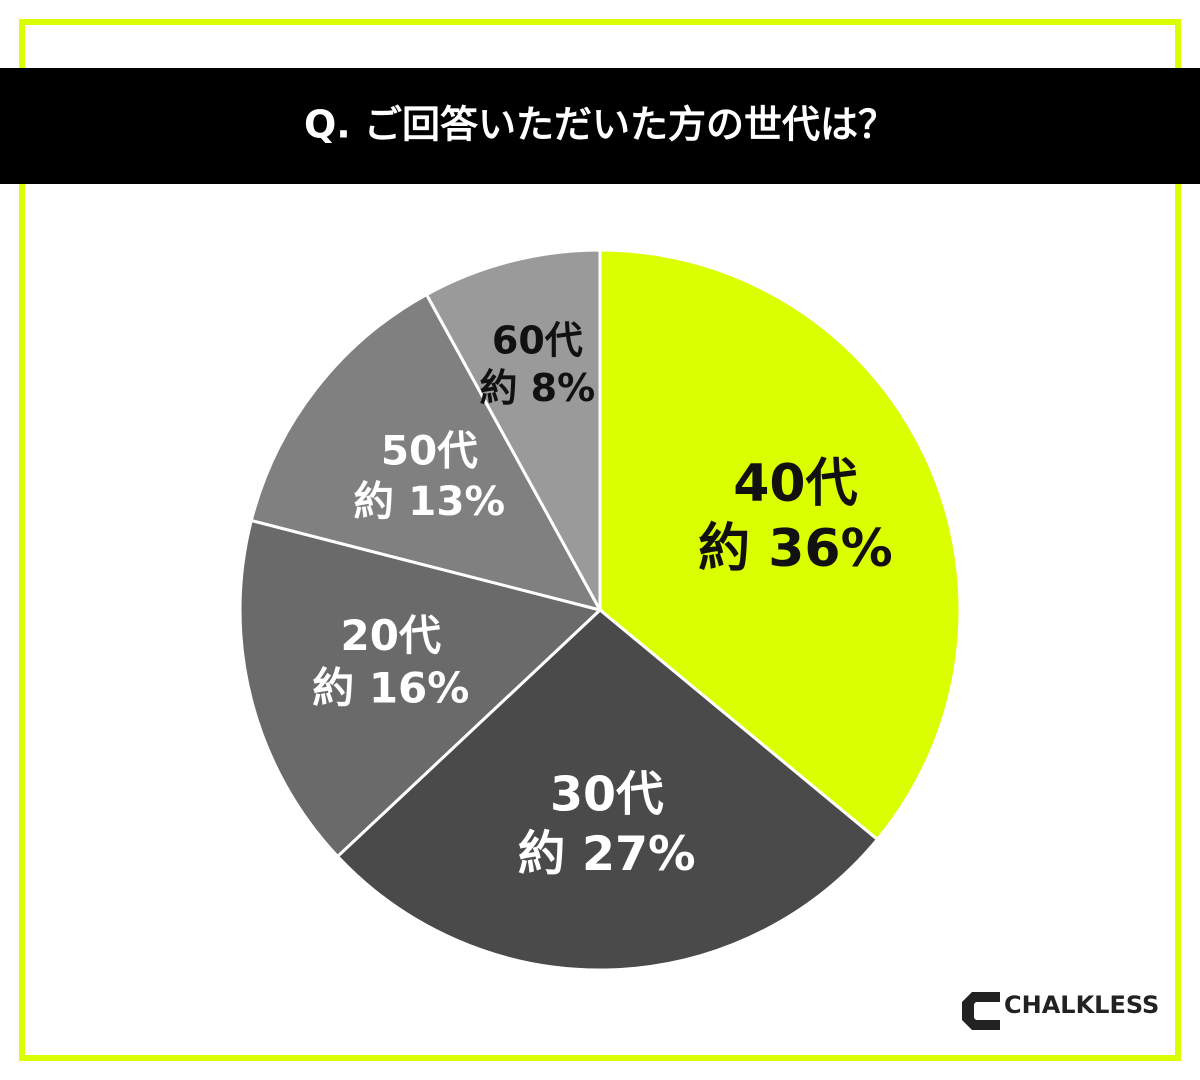 The width and height of the screenshot is (1200, 1080). Describe the element at coordinates (607, 854) in the screenshot. I see `value-label: 約 27%` at that location.